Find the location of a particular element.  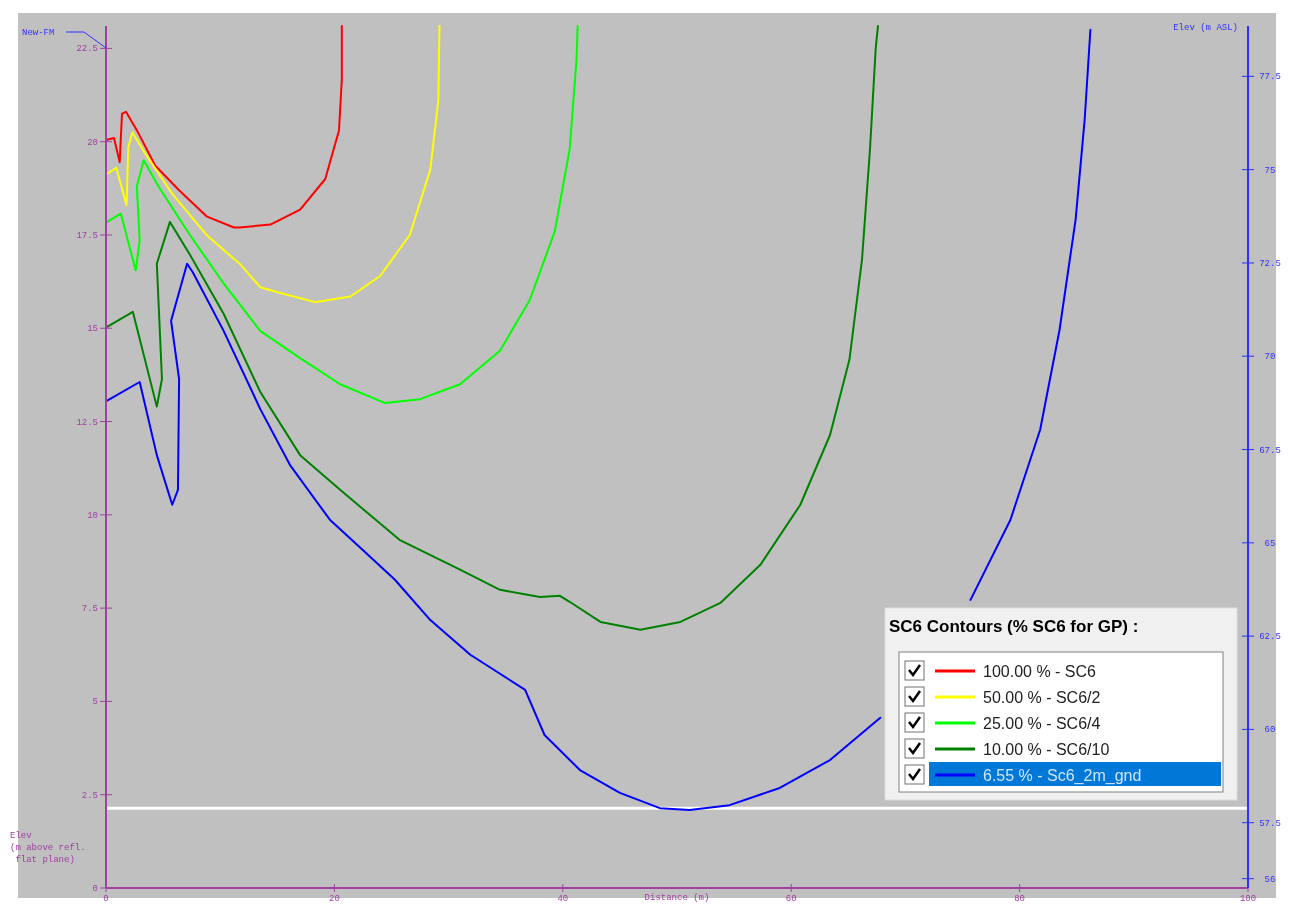

x-tick-label: 100 is located at coordinates (1248, 899).